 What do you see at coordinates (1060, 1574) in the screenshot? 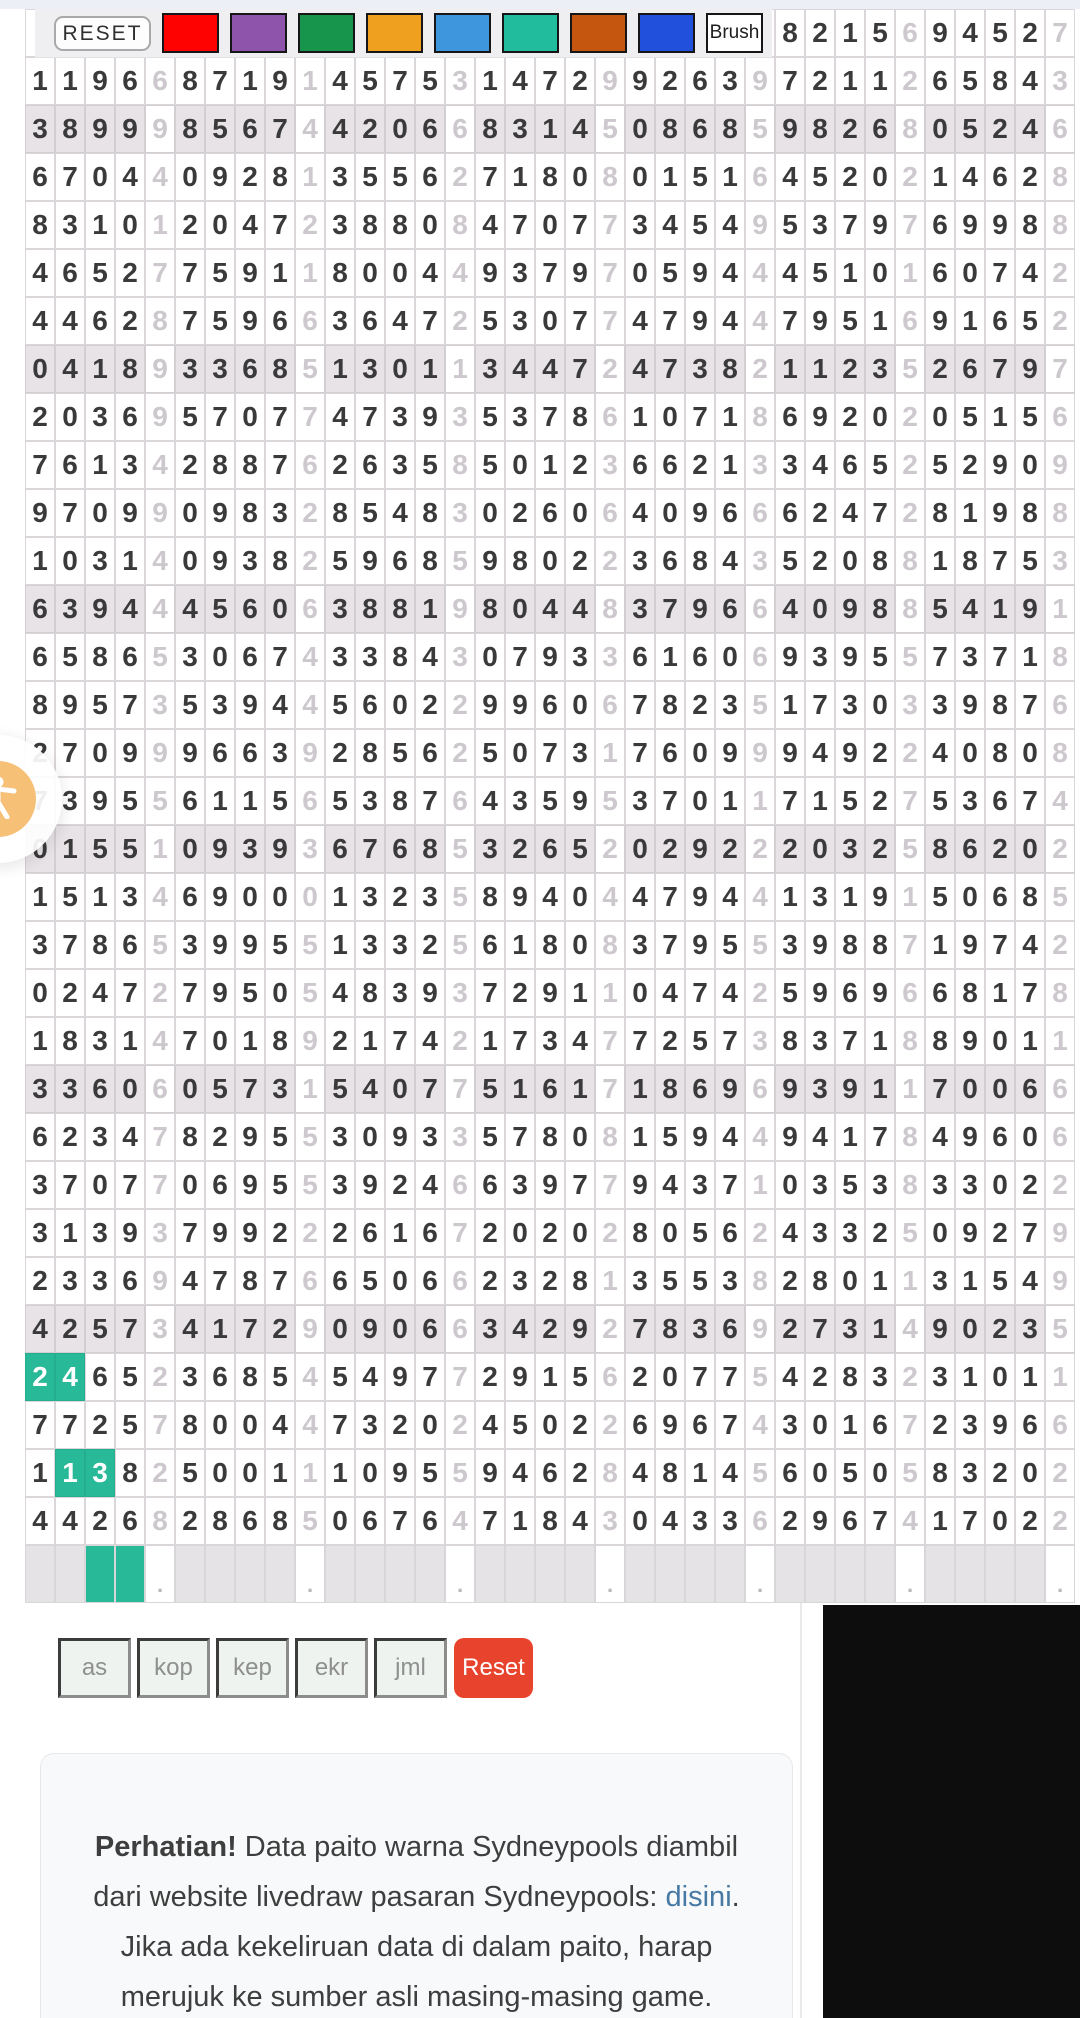
I see `footer-cell: .` at bounding box center [1060, 1574].